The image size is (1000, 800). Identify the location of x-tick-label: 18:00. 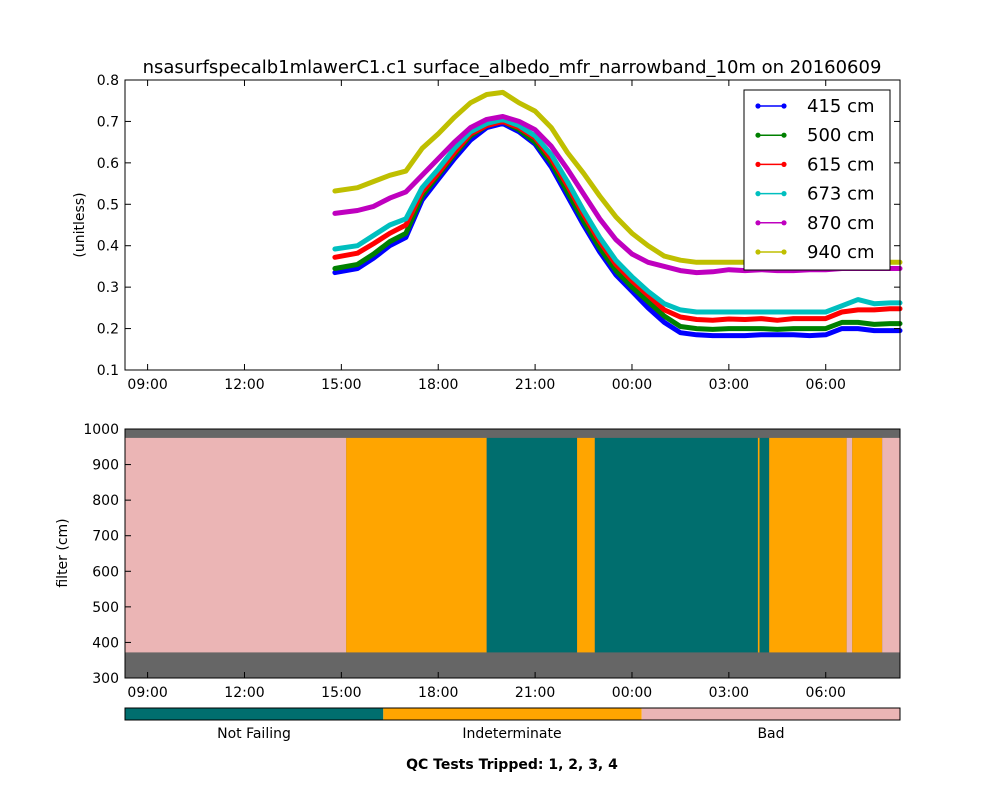
(438, 385).